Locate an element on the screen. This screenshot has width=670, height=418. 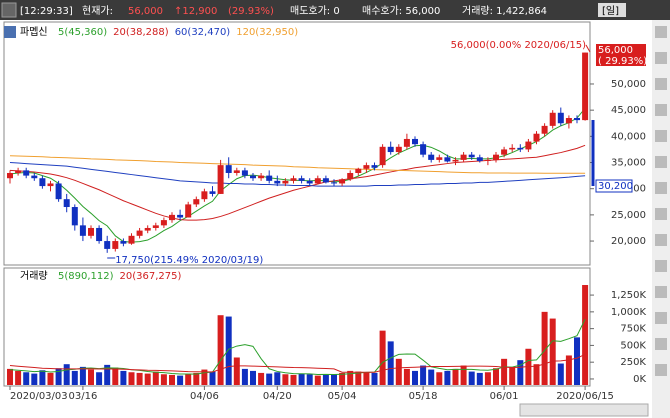
low-flag-text: 30,200 is located at coordinates (615, 186).